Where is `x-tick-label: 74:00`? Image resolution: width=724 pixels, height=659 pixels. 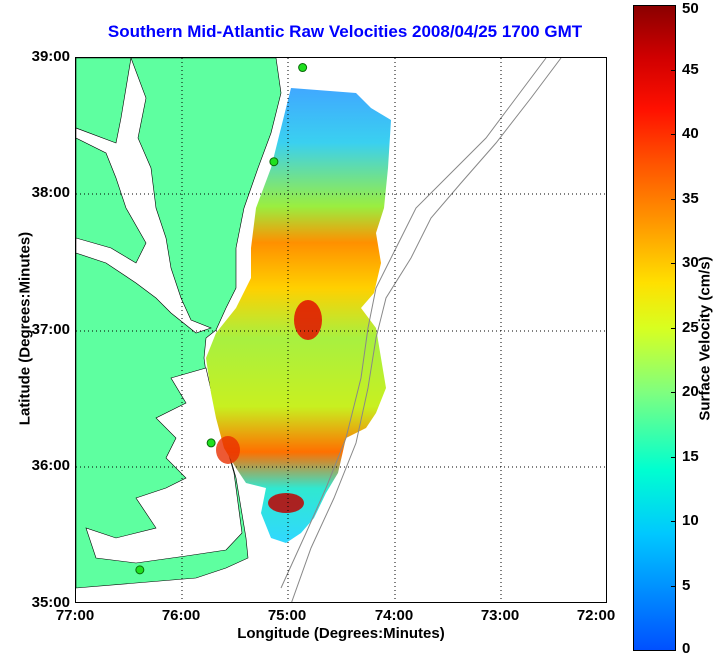
x-tick-label: 74:00 is located at coordinates (394, 615).